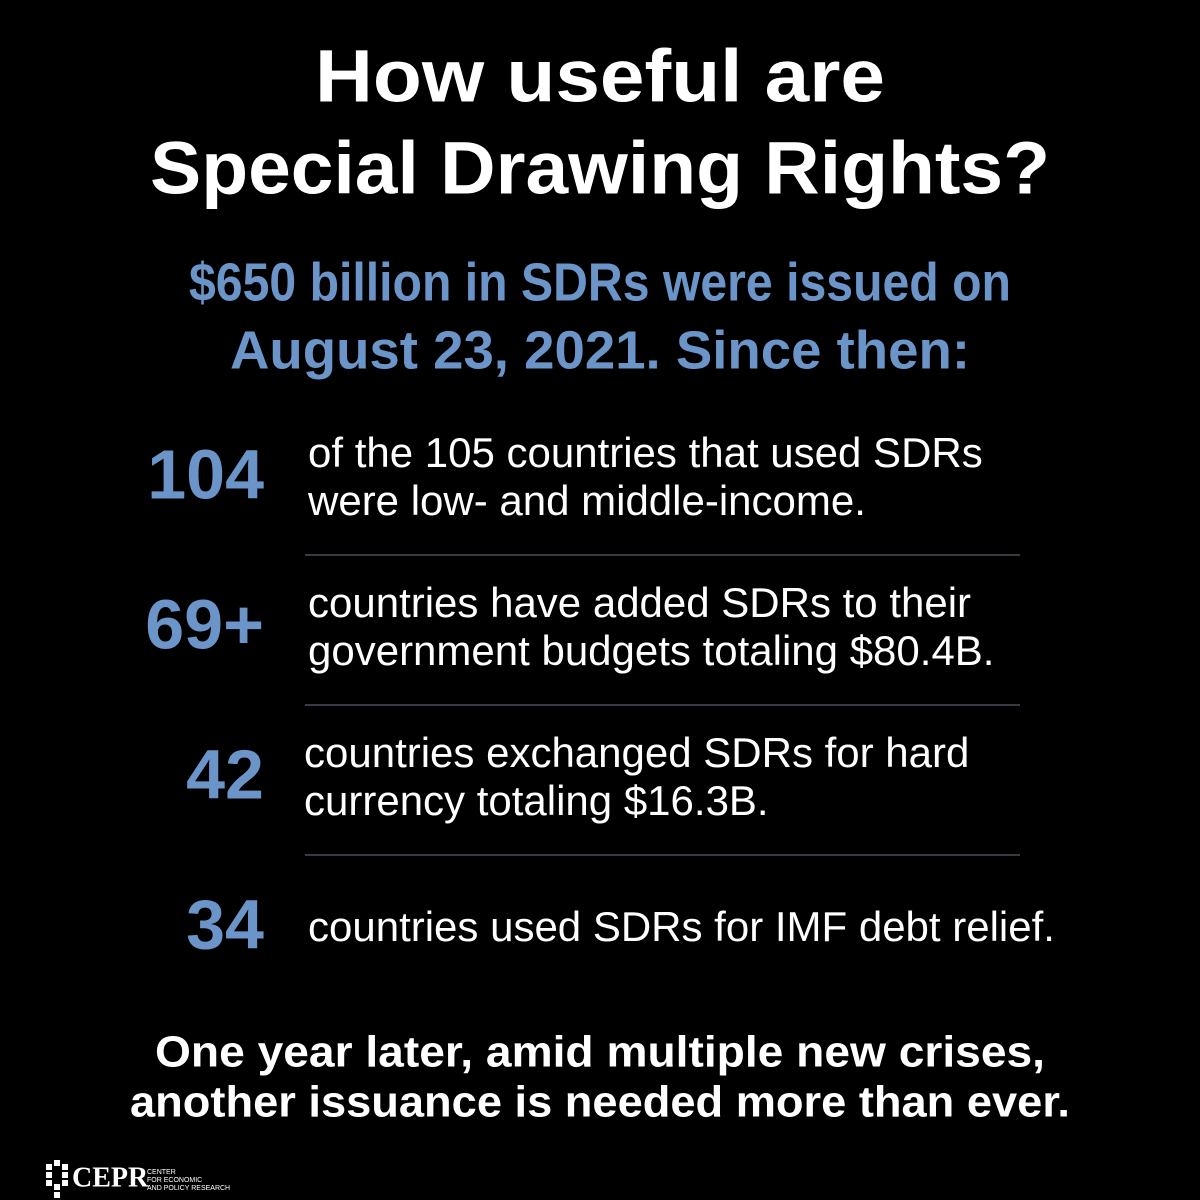 The image size is (1200, 1200). I want to click on logo-tagline: AND POLICY RESEARCH, so click(188, 1188).